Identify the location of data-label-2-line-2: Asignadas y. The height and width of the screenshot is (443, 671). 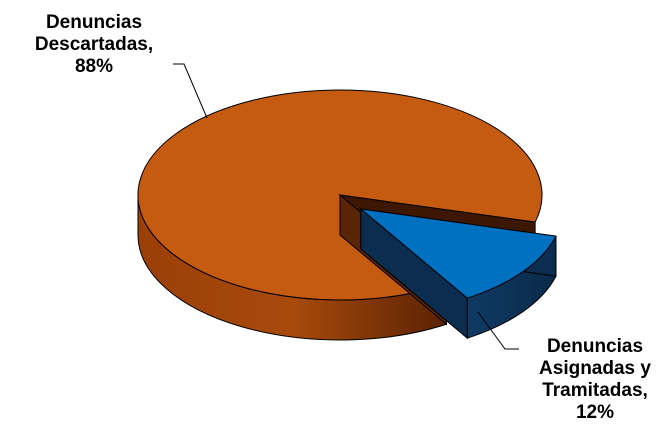
(595, 368).